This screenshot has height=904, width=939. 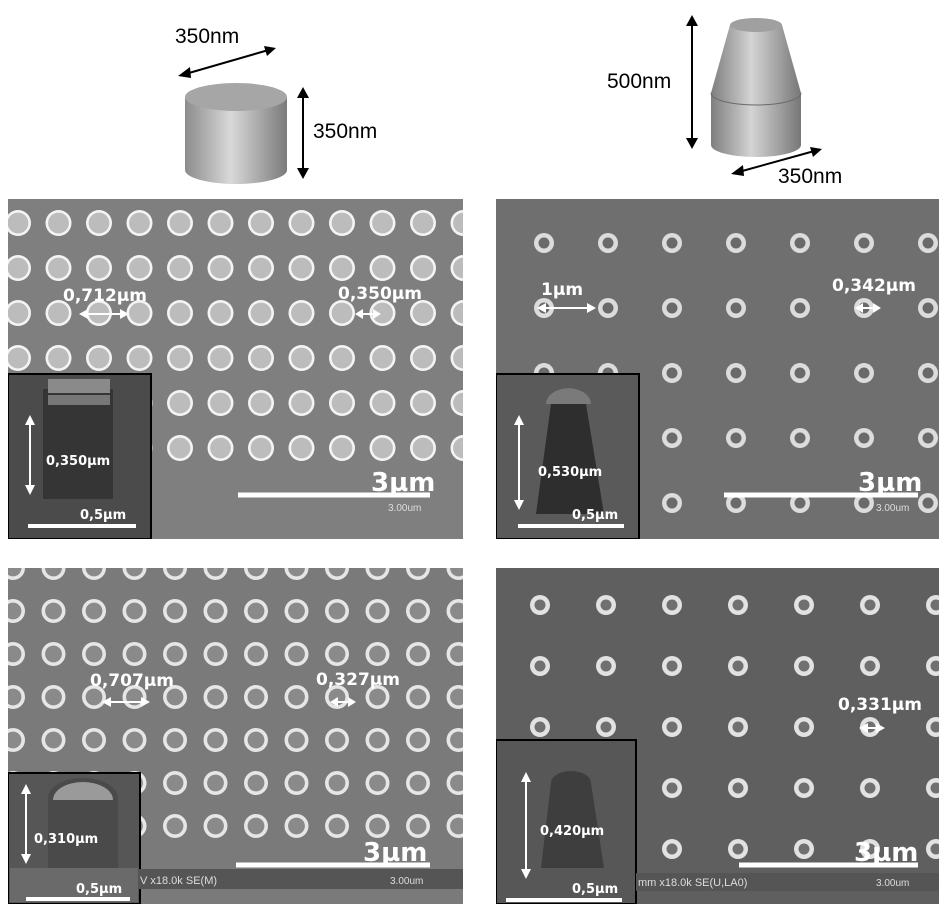 What do you see at coordinates (562, 290) in the screenshot?
I see `pitch-label: 1µm` at bounding box center [562, 290].